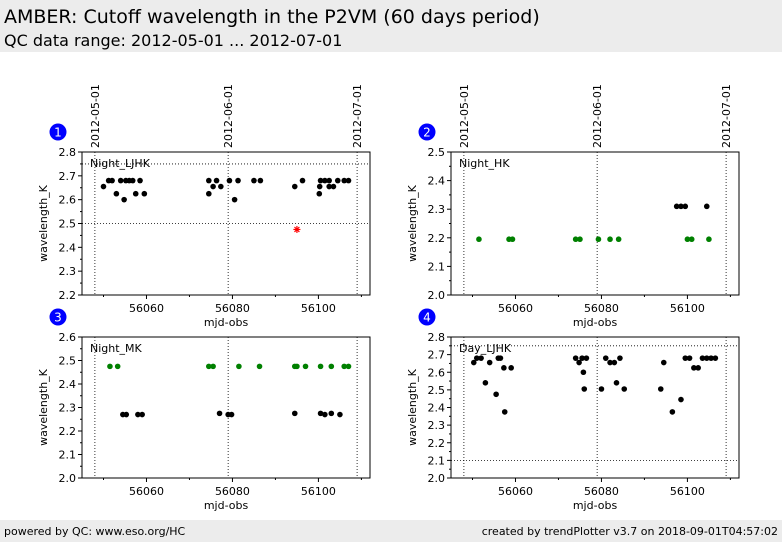  Describe the element at coordinates (297, 229) in the screenshot. I see `outlier-point` at that location.